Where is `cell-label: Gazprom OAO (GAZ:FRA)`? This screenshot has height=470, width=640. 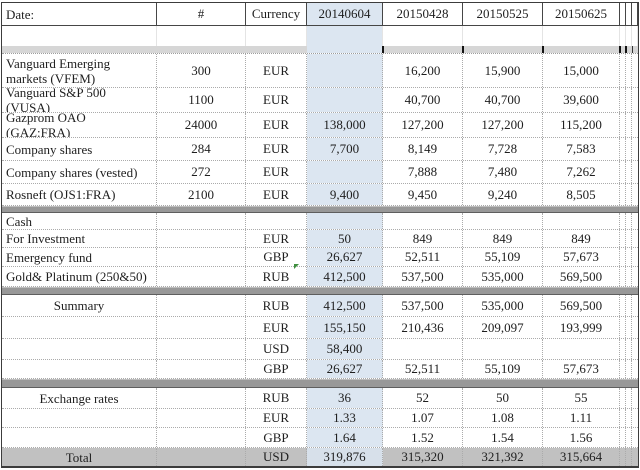 cell-label: Gazprom OAO (GAZ:FRA) is located at coordinates (79, 125).